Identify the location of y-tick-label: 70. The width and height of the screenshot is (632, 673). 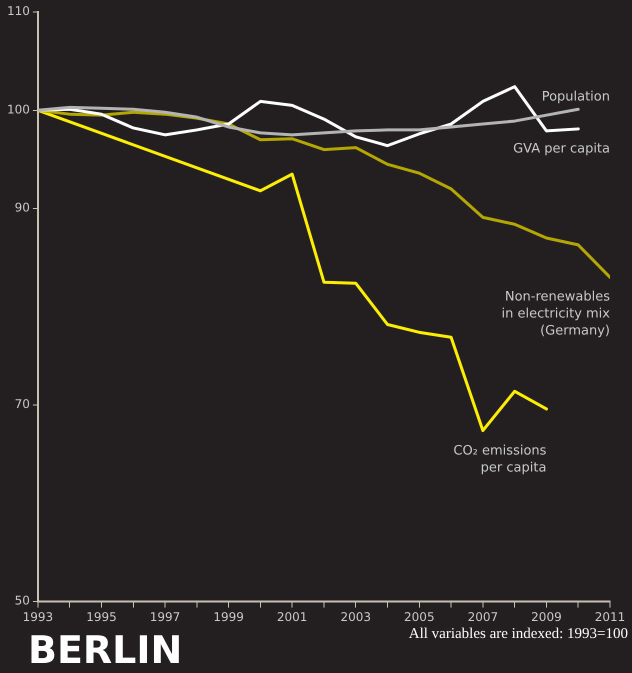
(22, 404).